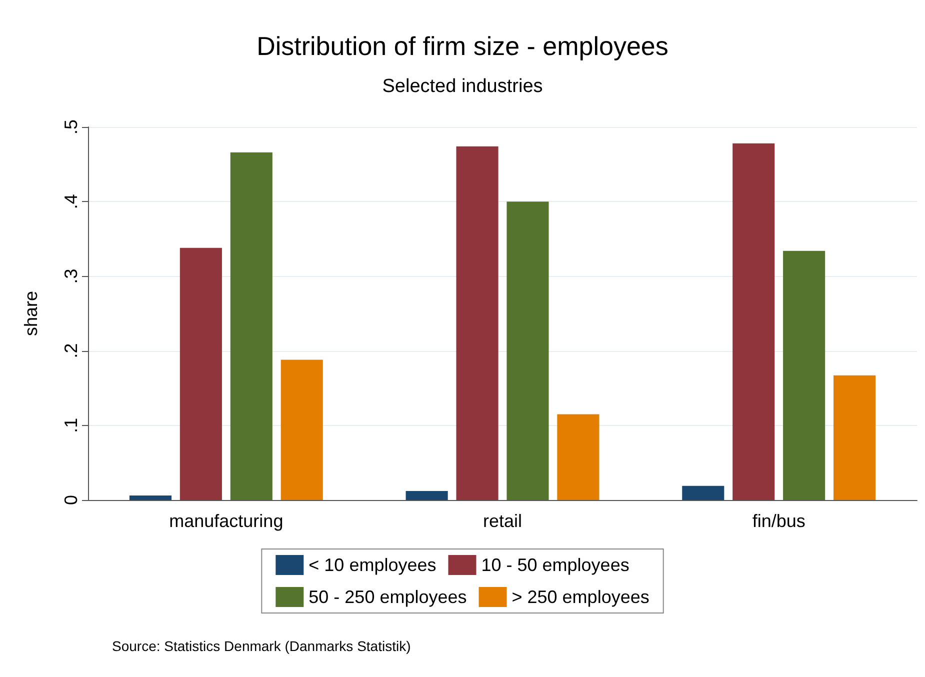  What do you see at coordinates (71, 500) in the screenshot?
I see `y-tick-label: 0` at bounding box center [71, 500].